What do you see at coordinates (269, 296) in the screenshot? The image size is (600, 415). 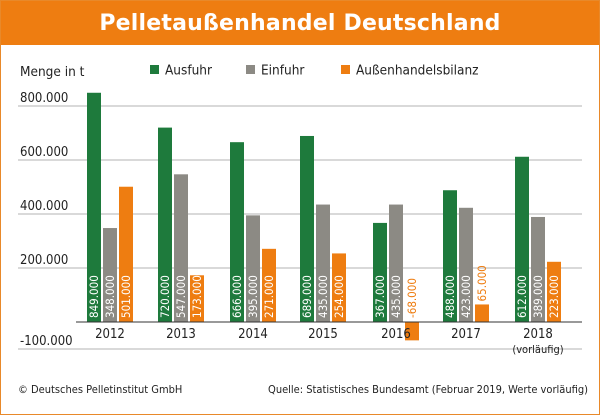 I see `bar-value-label: 271.000` at bounding box center [269, 296].